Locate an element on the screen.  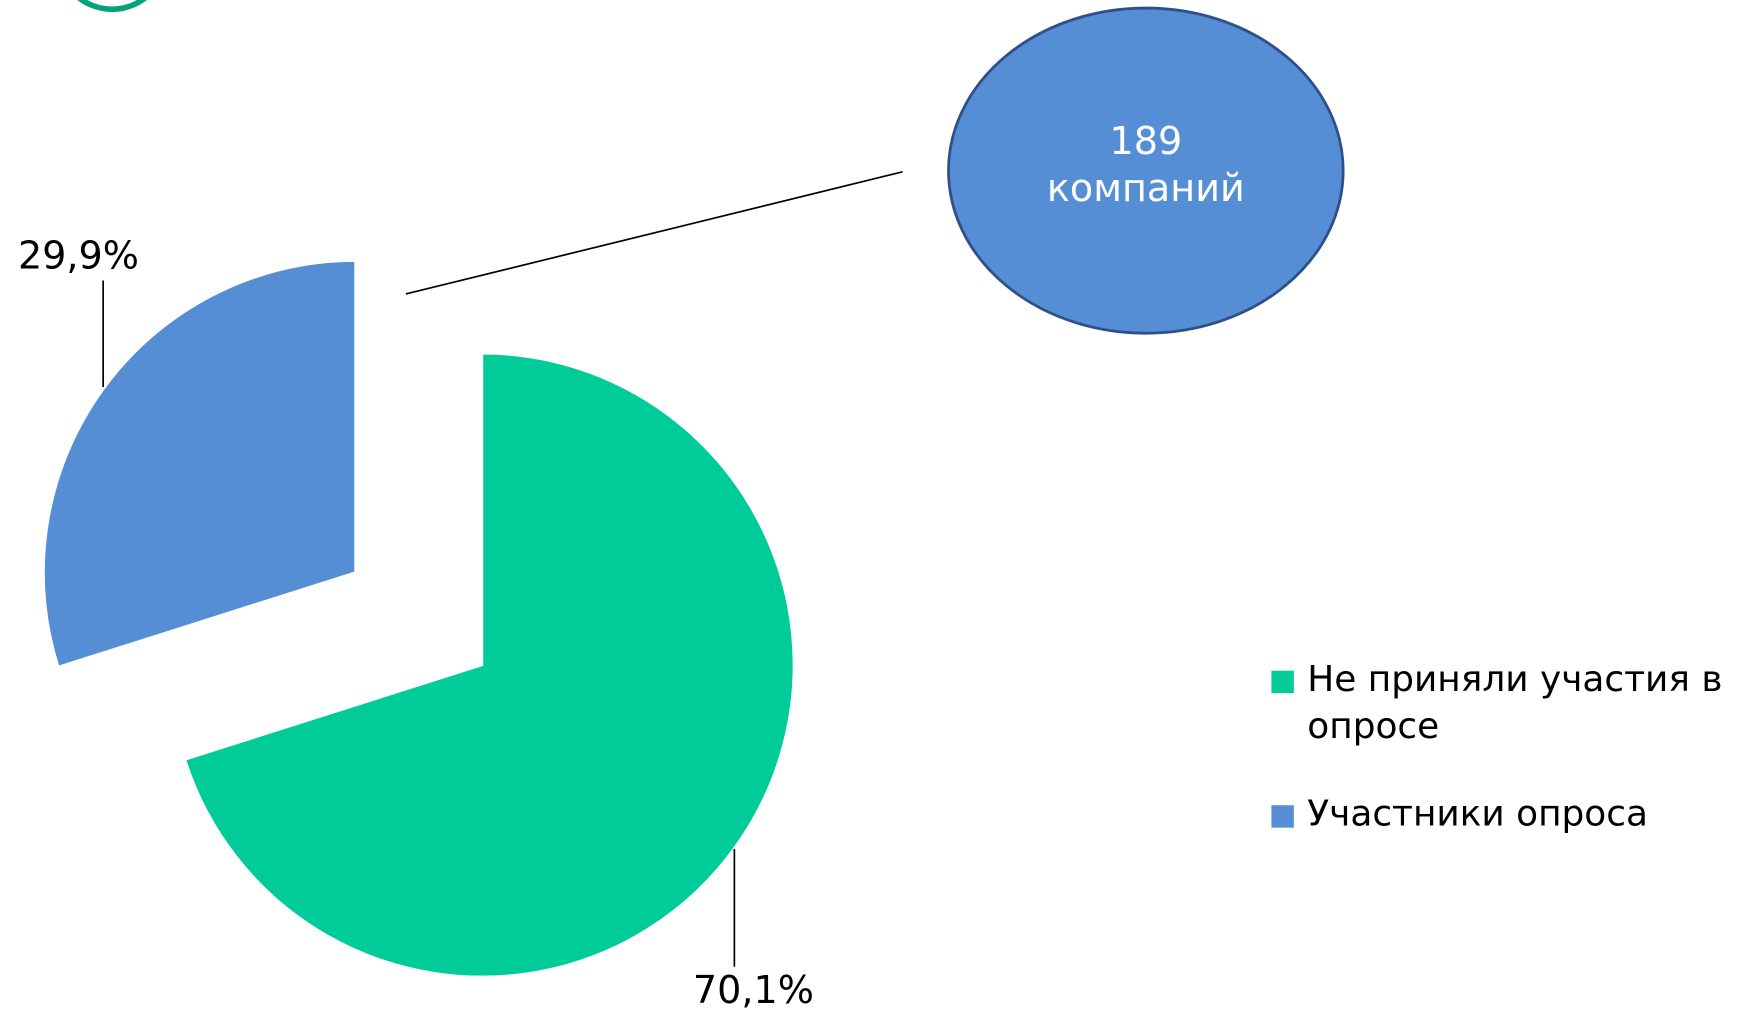
legend-label: Участники опроса is located at coordinates (1477, 813).